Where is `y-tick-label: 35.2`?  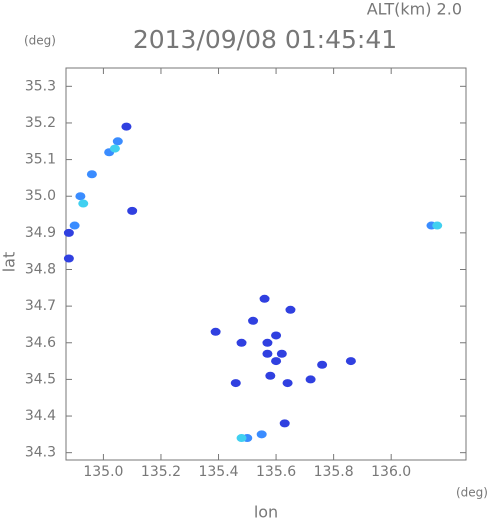
y-tick-label: 35.2 is located at coordinates (40, 123).